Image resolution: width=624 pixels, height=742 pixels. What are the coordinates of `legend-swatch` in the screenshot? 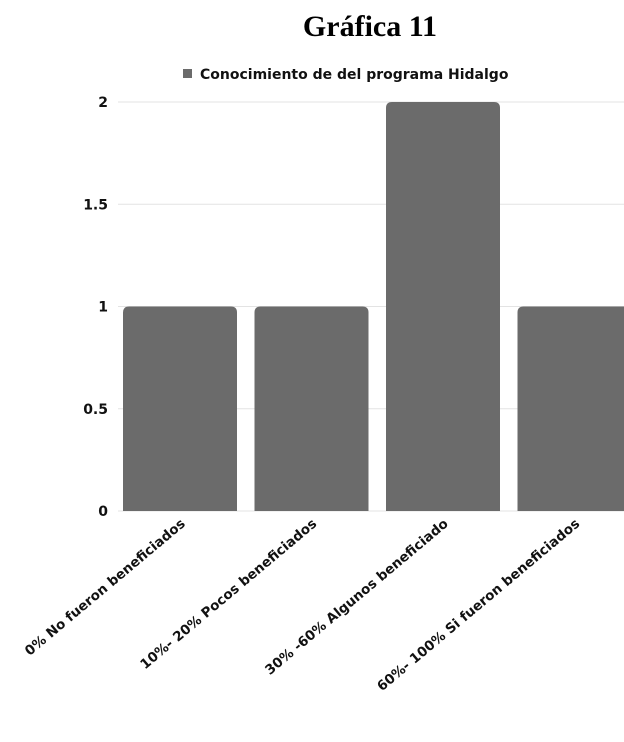 It's located at (187, 73).